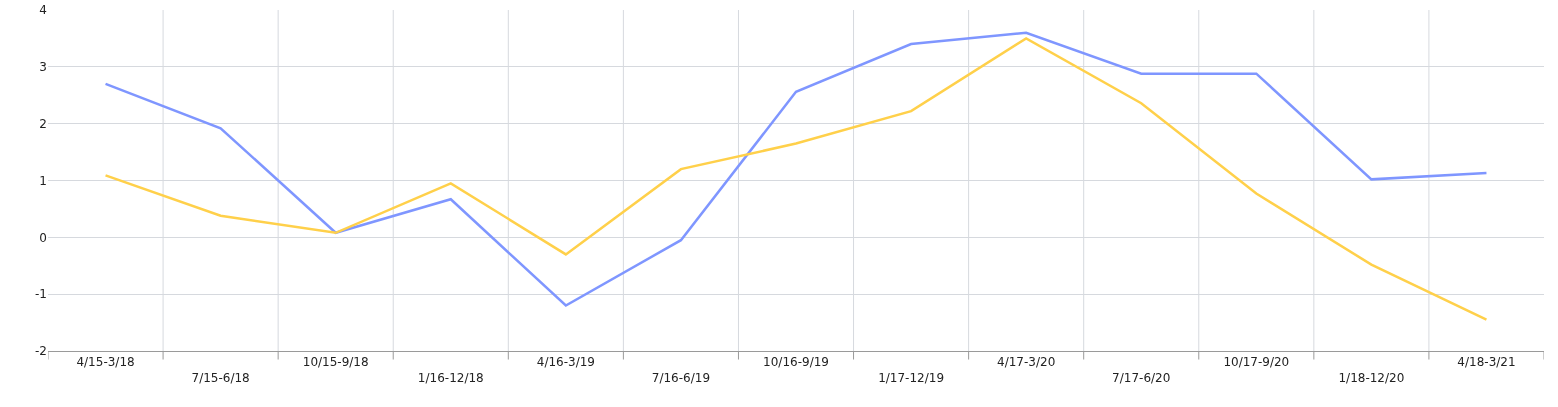 This screenshot has width=1558, height=407. I want to click on y-tick-label: 3, so click(43, 67).